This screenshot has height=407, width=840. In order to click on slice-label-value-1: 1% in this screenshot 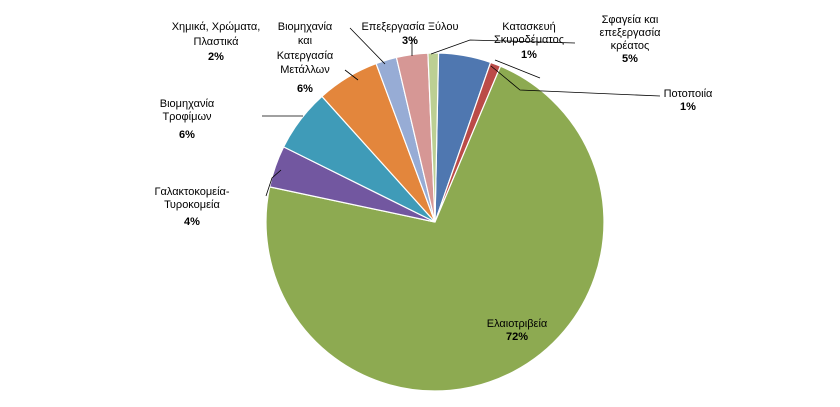, I will do `click(688, 107)`.